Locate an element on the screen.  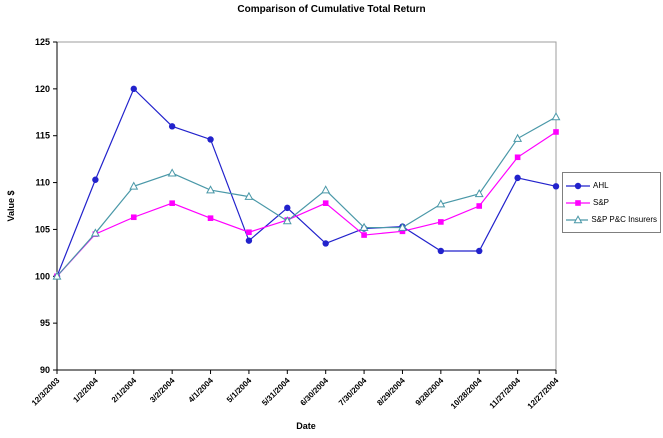
x-tick-label: 12/3/2003 is located at coordinates (46, 392).